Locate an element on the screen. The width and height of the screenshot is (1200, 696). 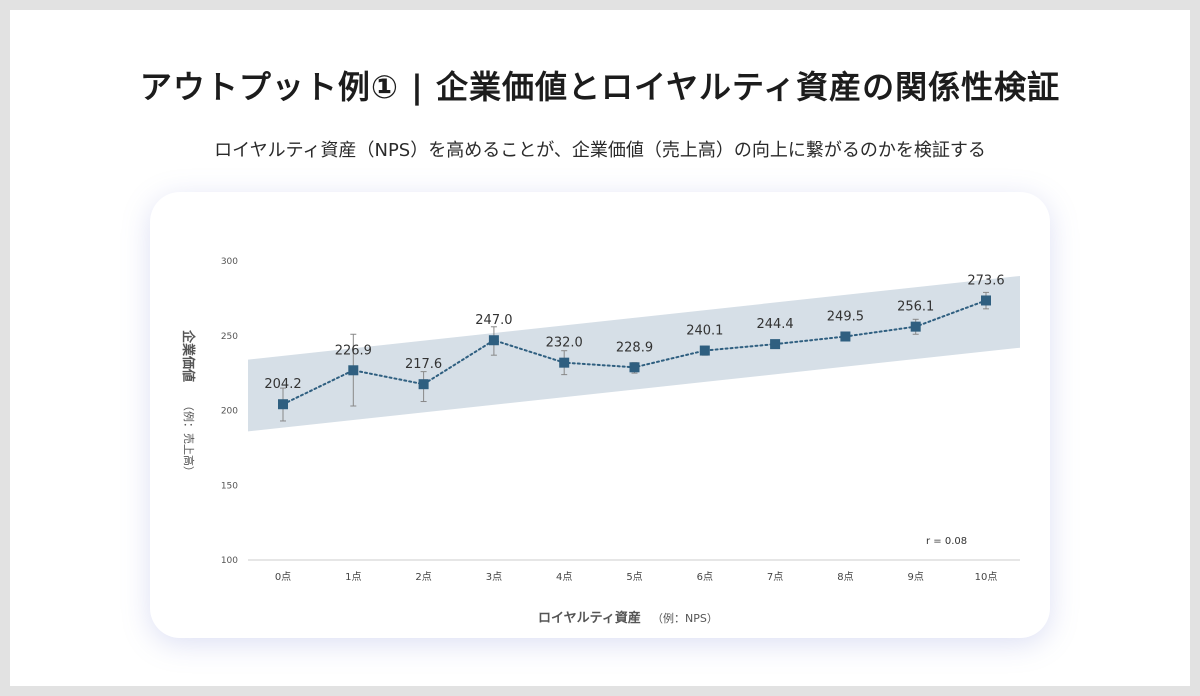
data-label: 249.5 is located at coordinates (845, 316).